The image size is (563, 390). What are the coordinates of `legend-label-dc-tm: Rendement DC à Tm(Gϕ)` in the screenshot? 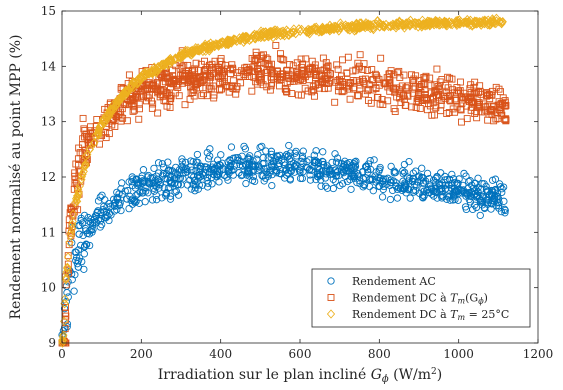 It's located at (420, 299).